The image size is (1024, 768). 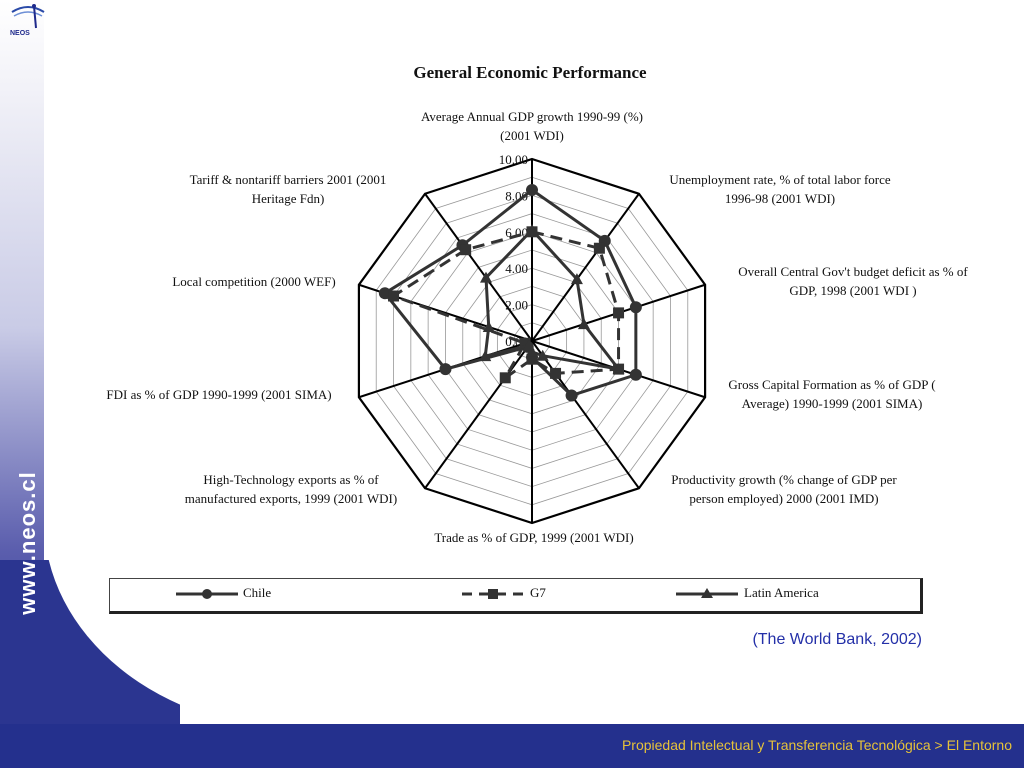 What do you see at coordinates (28, 16) in the screenshot?
I see `logo-swirl-icon` at bounding box center [28, 16].